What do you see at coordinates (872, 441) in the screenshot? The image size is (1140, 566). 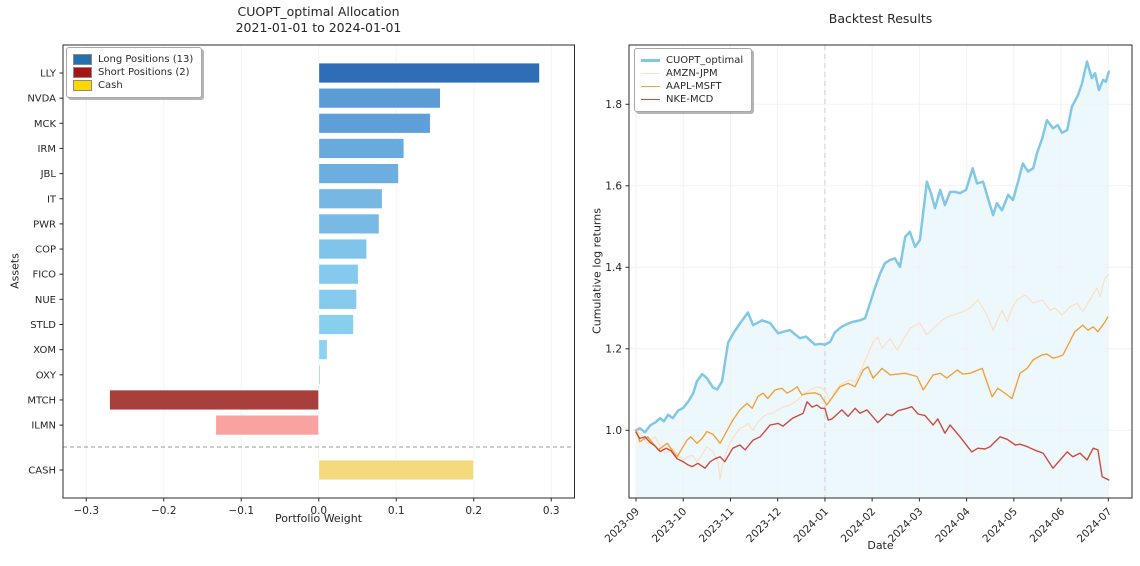 I see `series-line-NKE-MCD` at bounding box center [872, 441].